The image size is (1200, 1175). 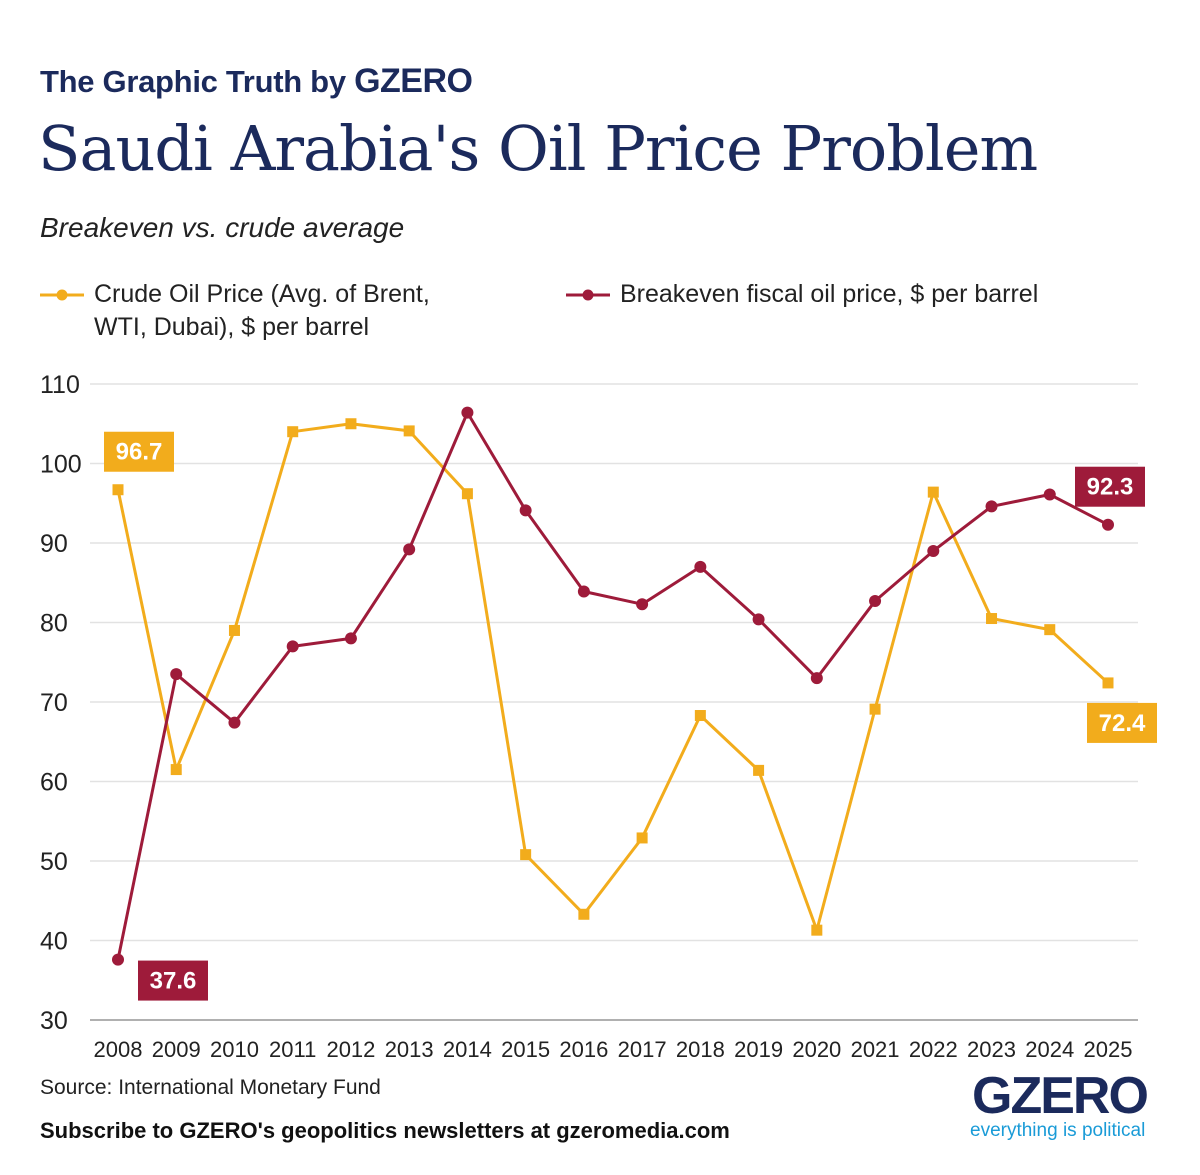 I want to click on kicker-text: The Graphic Truth by, so click(x=193, y=81).